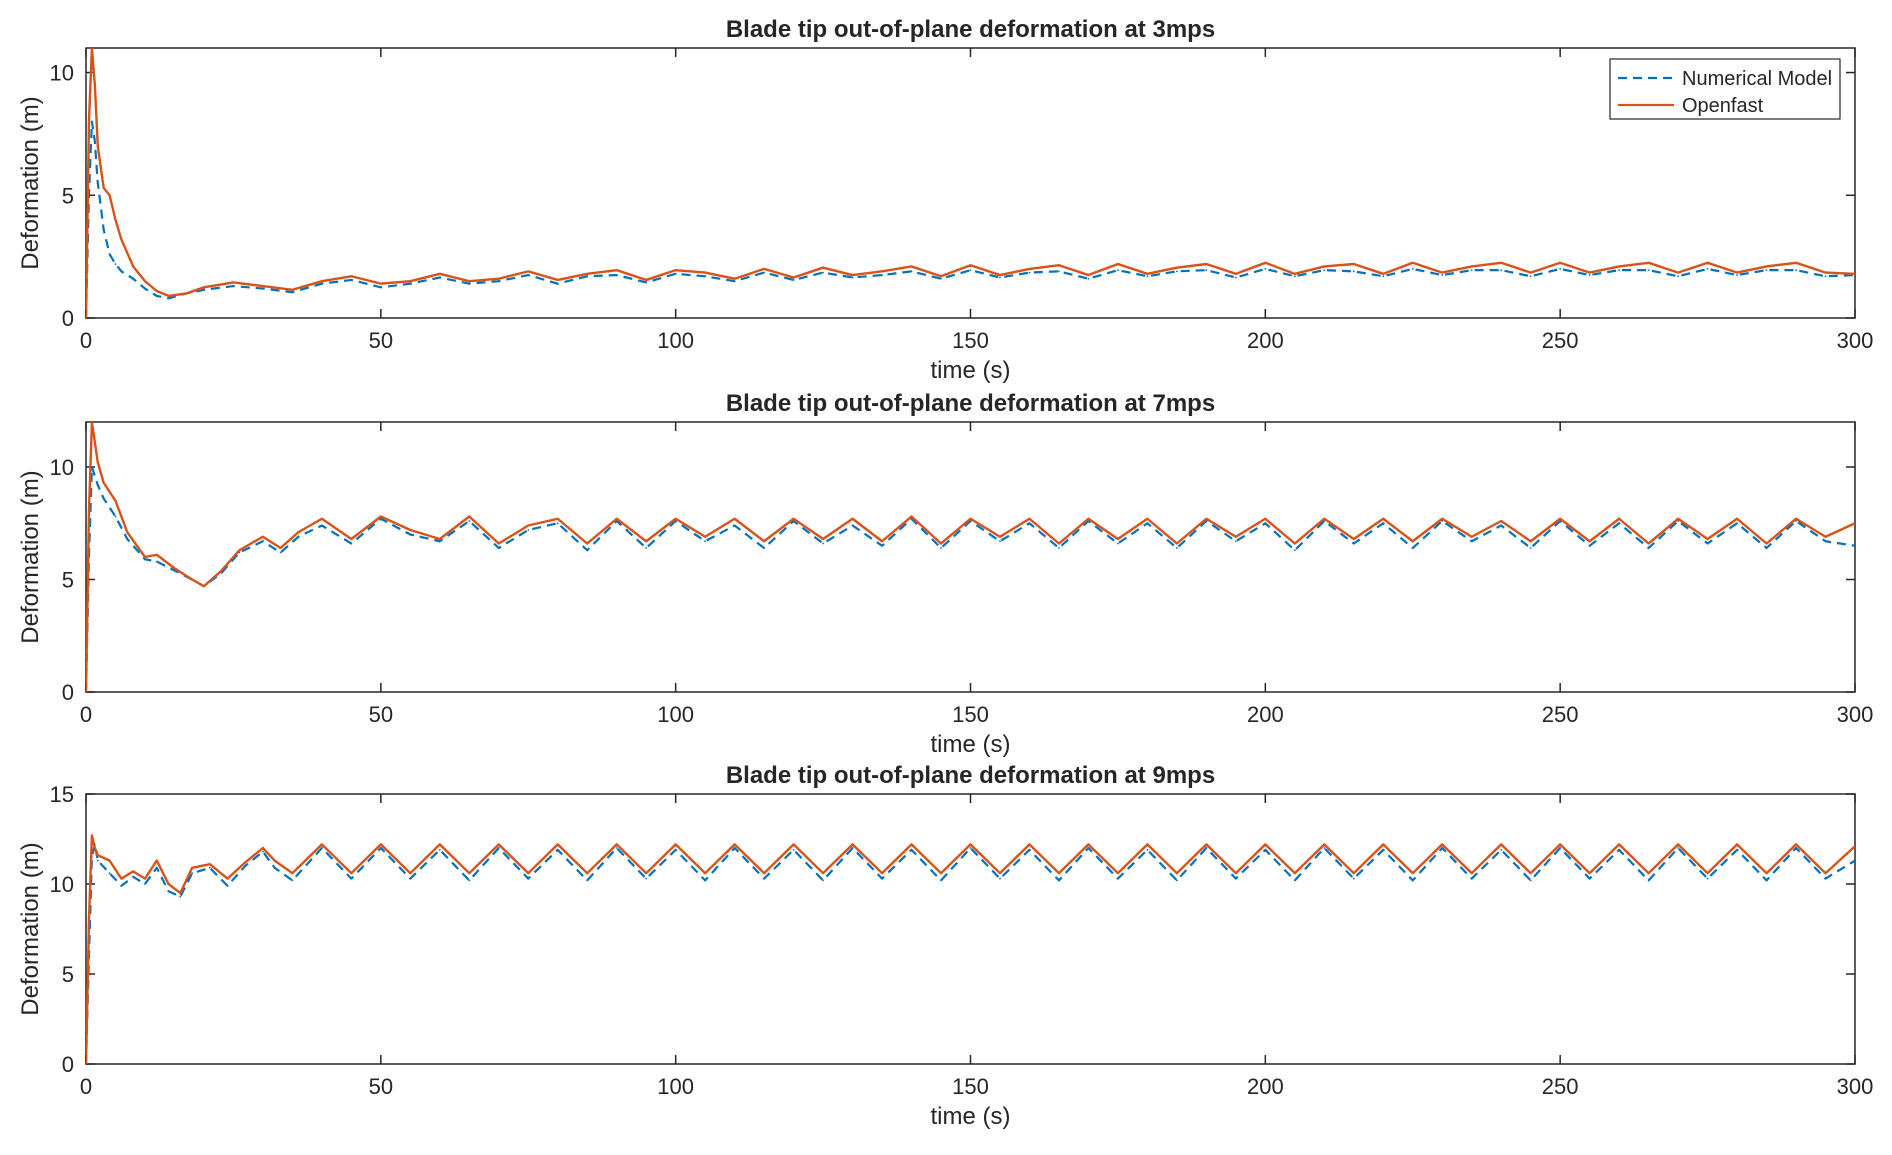 The height and width of the screenshot is (1155, 1892). I want to click on x-tick-label: 100, so click(675, 714).